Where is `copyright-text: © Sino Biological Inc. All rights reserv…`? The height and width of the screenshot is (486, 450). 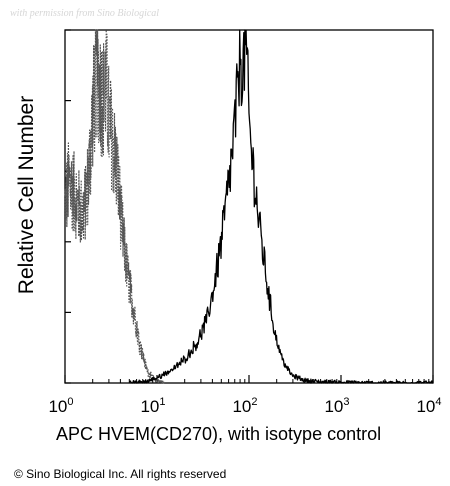 copyright-text: © Sino Biological Inc. All rights reserv… is located at coordinates (120, 474).